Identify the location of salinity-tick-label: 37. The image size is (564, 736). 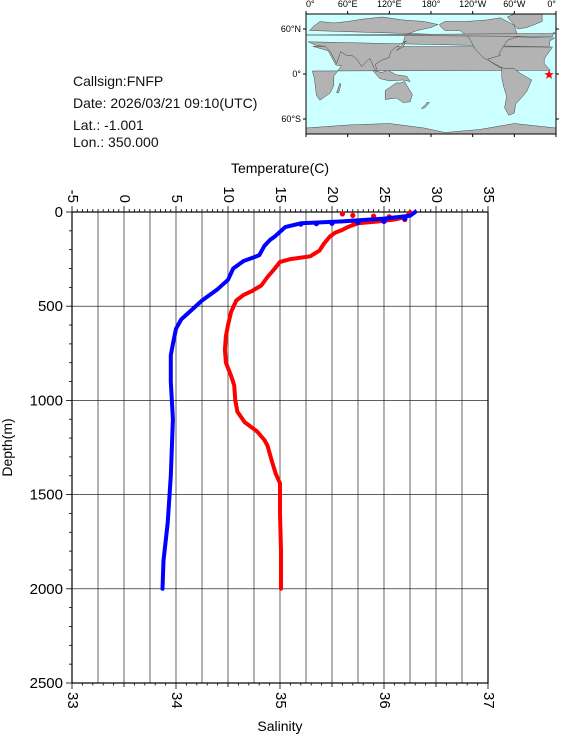
(488, 700).